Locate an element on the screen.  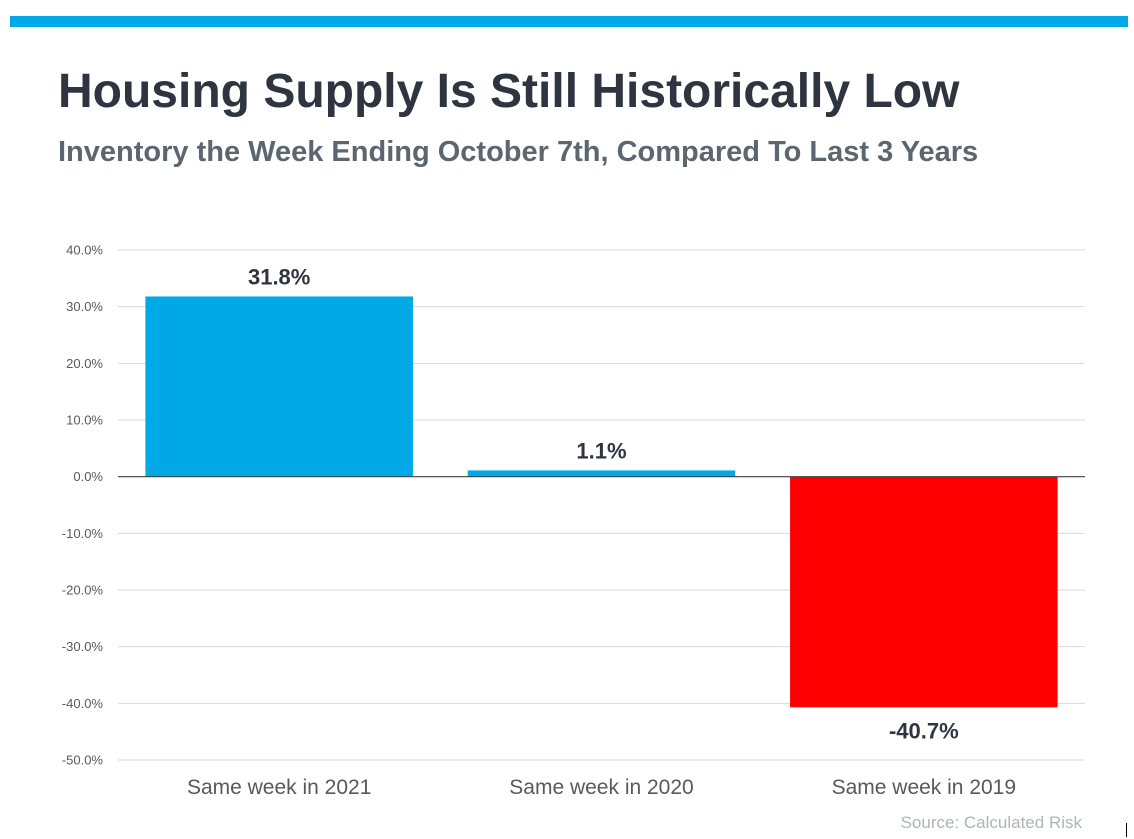
source-note: Source: Calculated Risk is located at coordinates (991, 822).